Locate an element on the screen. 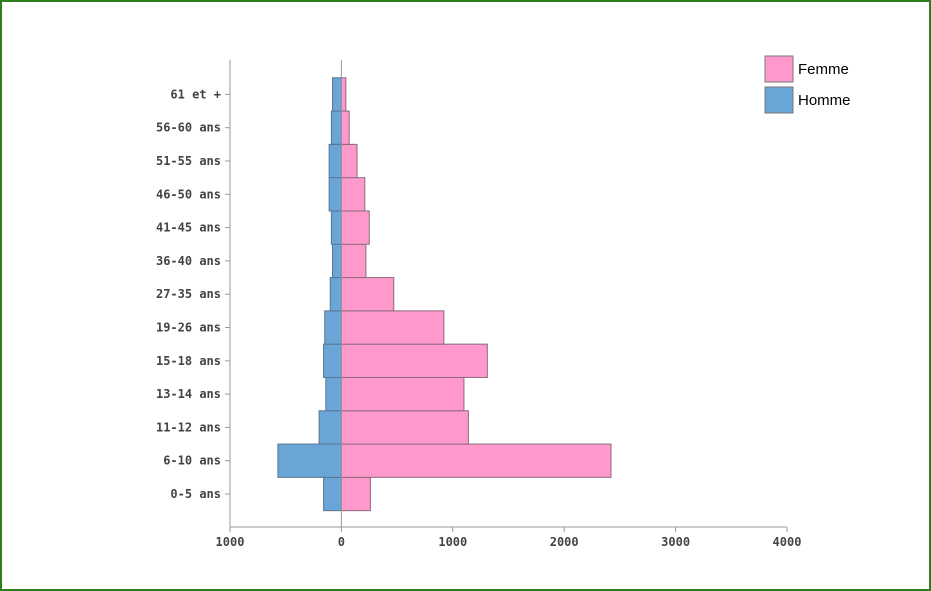 The height and width of the screenshot is (591, 931). legend-swatch-femme is located at coordinates (779, 69).